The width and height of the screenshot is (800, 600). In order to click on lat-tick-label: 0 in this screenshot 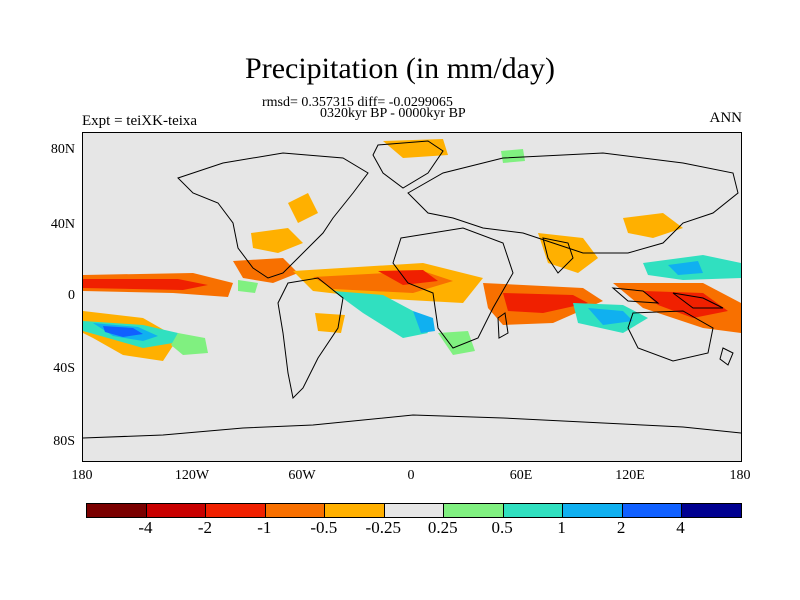, I will do `click(71, 295)`.